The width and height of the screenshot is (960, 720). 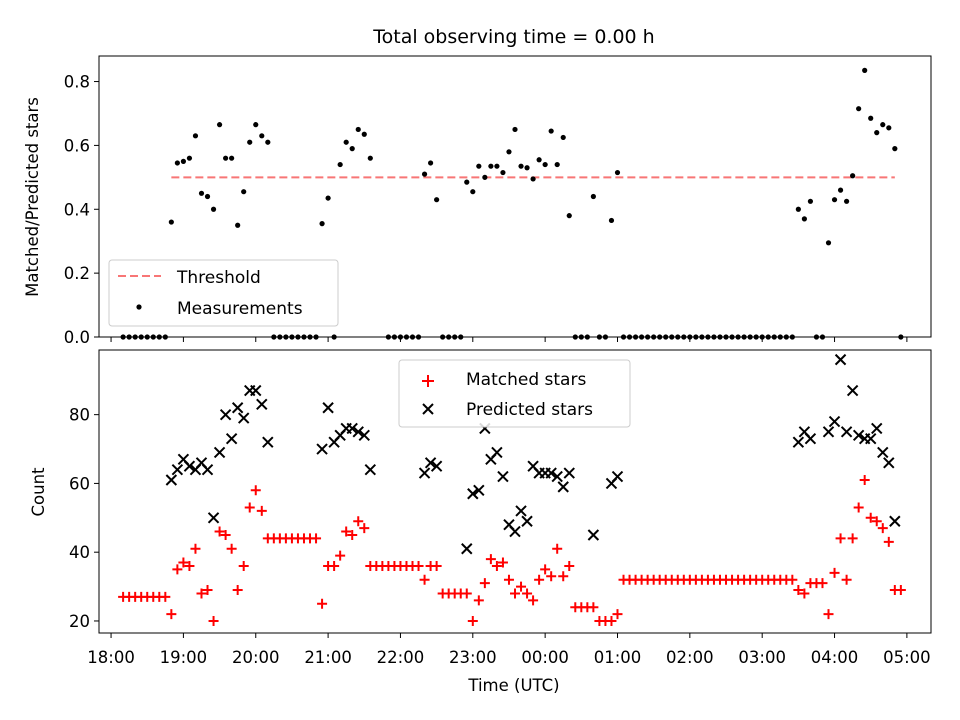 I want to click on time-x-tick-label: 18:00, so click(x=111, y=657).